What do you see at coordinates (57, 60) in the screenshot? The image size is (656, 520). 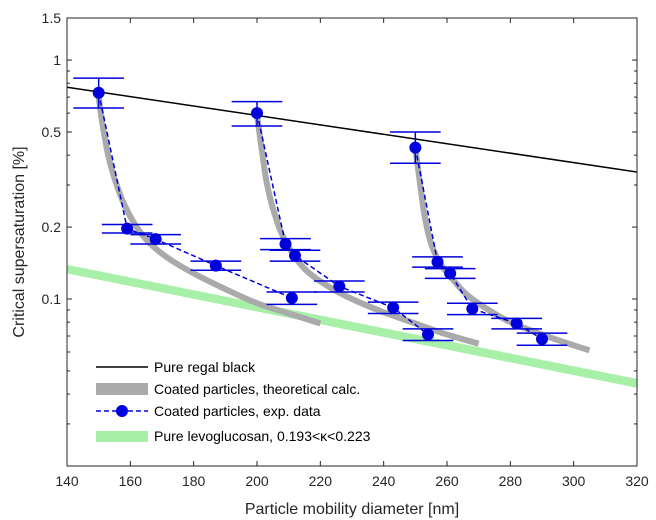 I see `y-tick-label: 1` at bounding box center [57, 60].